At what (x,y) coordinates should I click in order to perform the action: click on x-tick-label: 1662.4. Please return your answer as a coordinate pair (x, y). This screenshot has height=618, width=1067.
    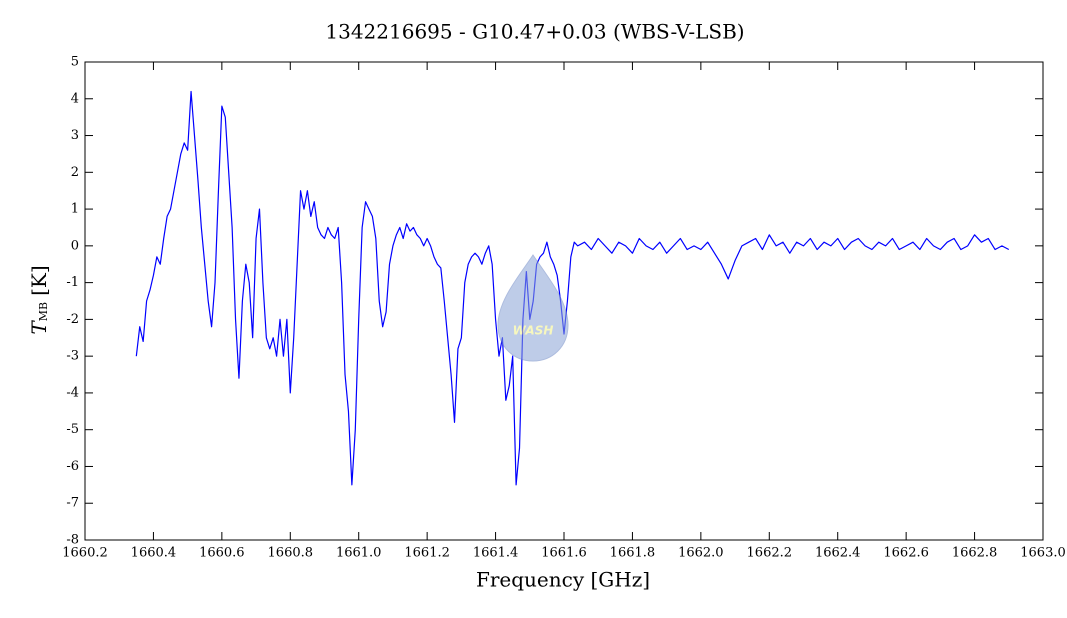
    Looking at the image, I should click on (838, 553).